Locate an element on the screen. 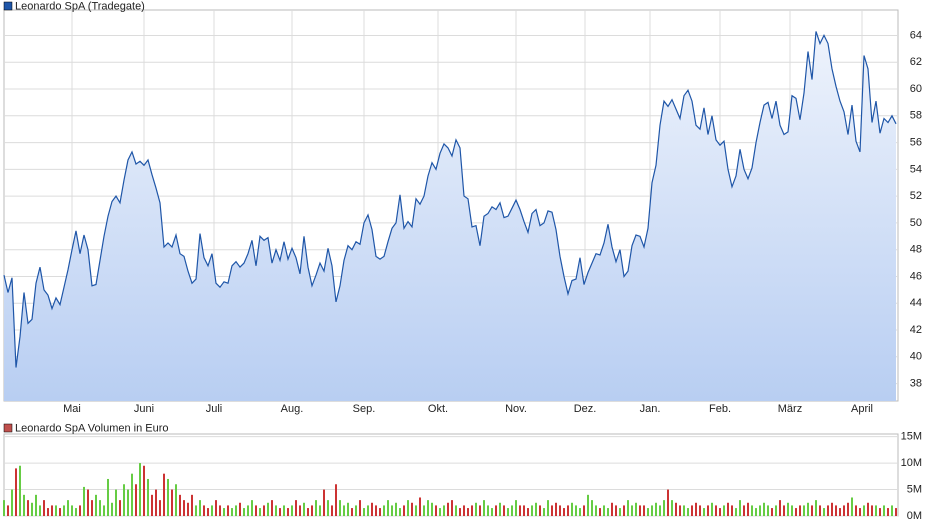 This screenshot has width=940, height=526. y-tick-label: 44 is located at coordinates (916, 303).